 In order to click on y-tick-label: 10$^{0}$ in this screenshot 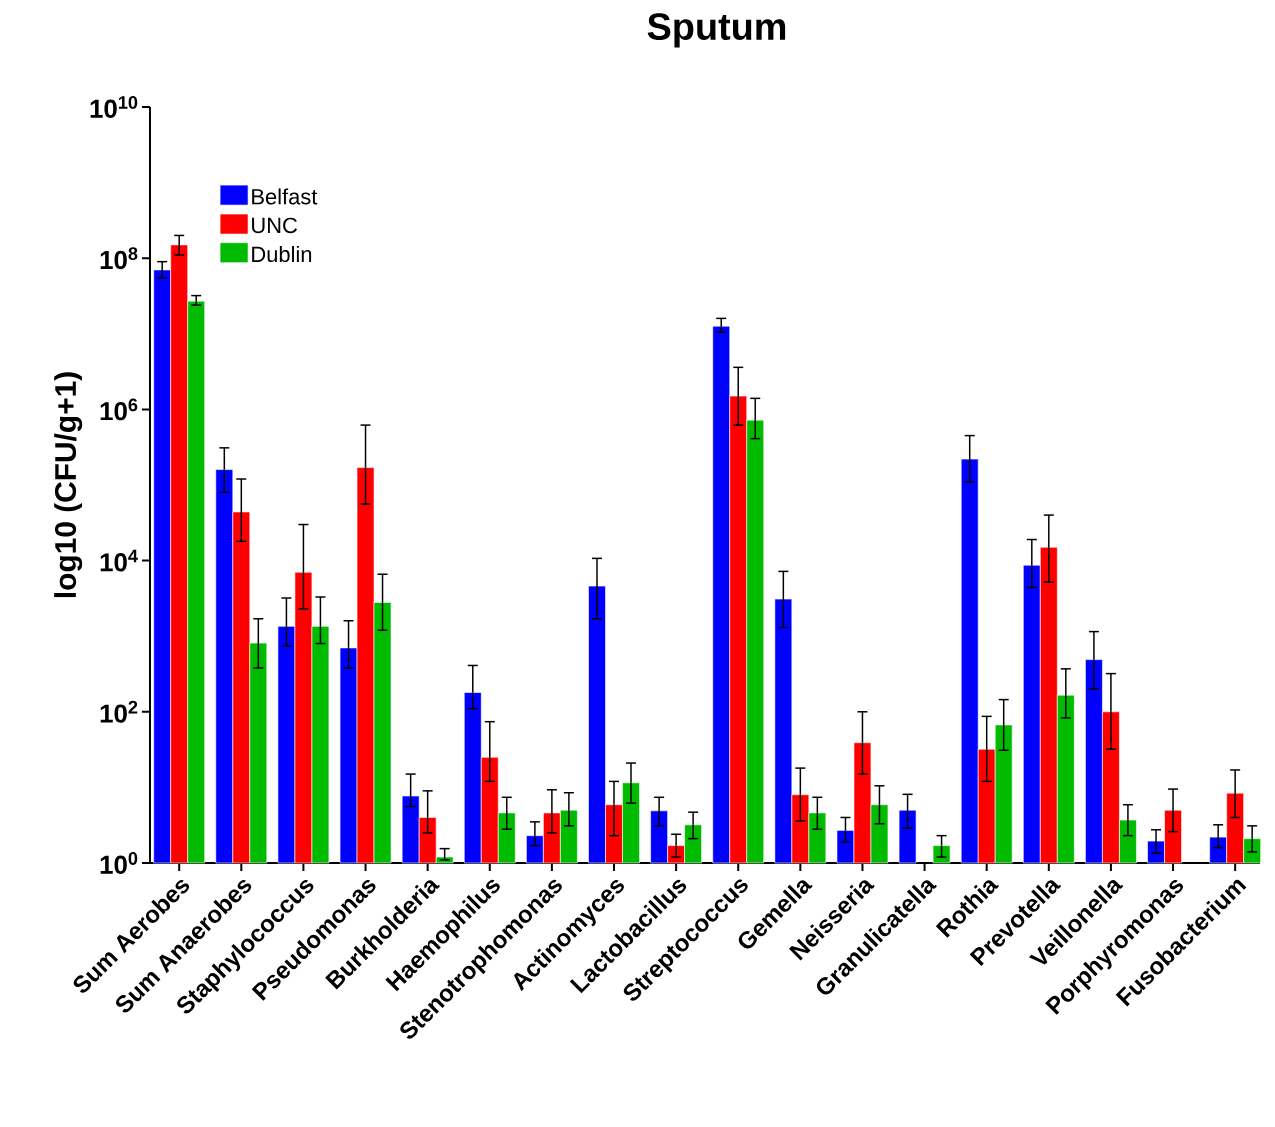, I will do `click(119, 863)`.